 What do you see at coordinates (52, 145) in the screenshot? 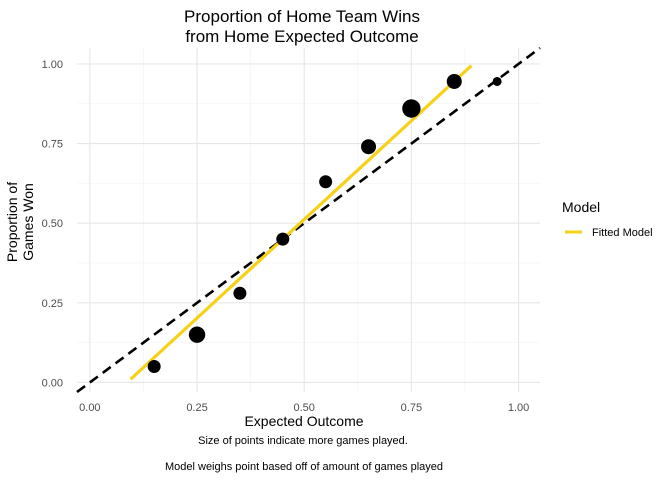
I see `y-tick-label: 0.75` at bounding box center [52, 145].